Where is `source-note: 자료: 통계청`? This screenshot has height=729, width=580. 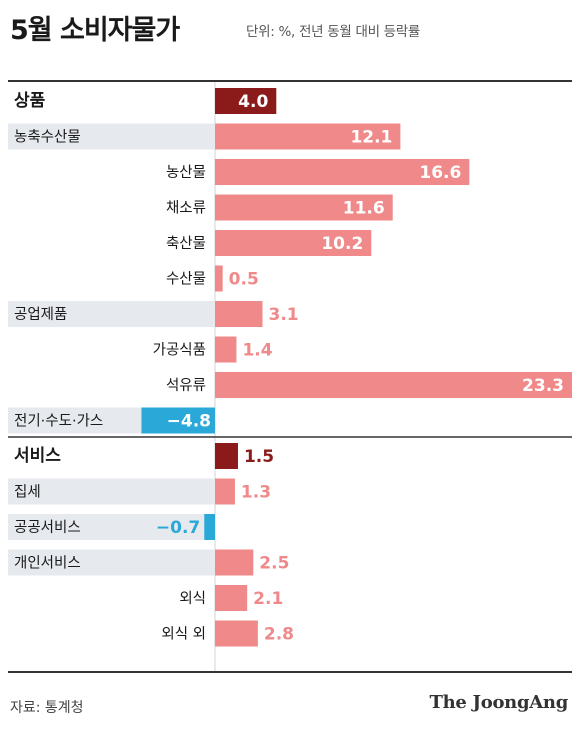
source-note: 자료: 통계청 is located at coordinates (47, 708).